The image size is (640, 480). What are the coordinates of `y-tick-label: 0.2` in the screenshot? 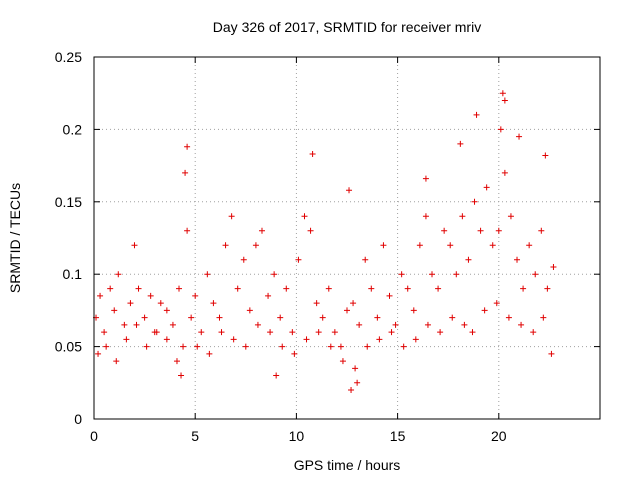 It's located at (73, 129).